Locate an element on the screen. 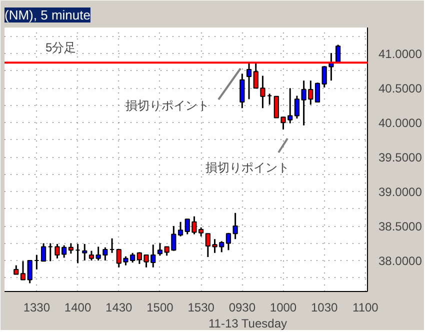 The image size is (425, 332). annotation: 5分足 is located at coordinates (61, 47).